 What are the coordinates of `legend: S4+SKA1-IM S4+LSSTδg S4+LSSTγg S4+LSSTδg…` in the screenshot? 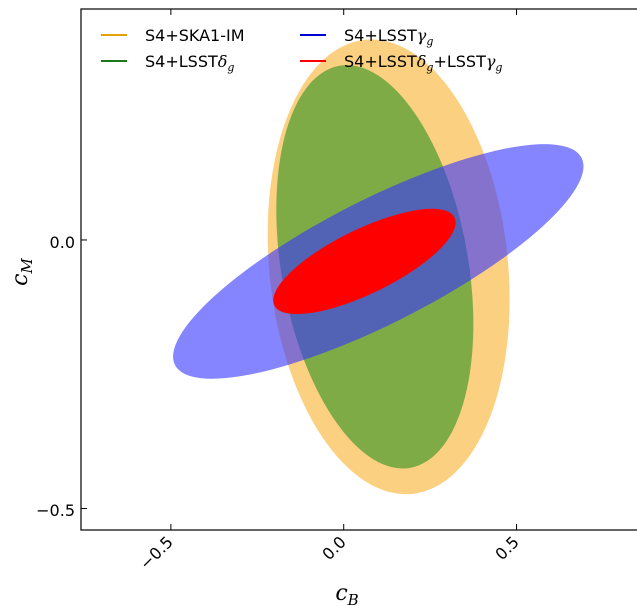 It's located at (301, 50).